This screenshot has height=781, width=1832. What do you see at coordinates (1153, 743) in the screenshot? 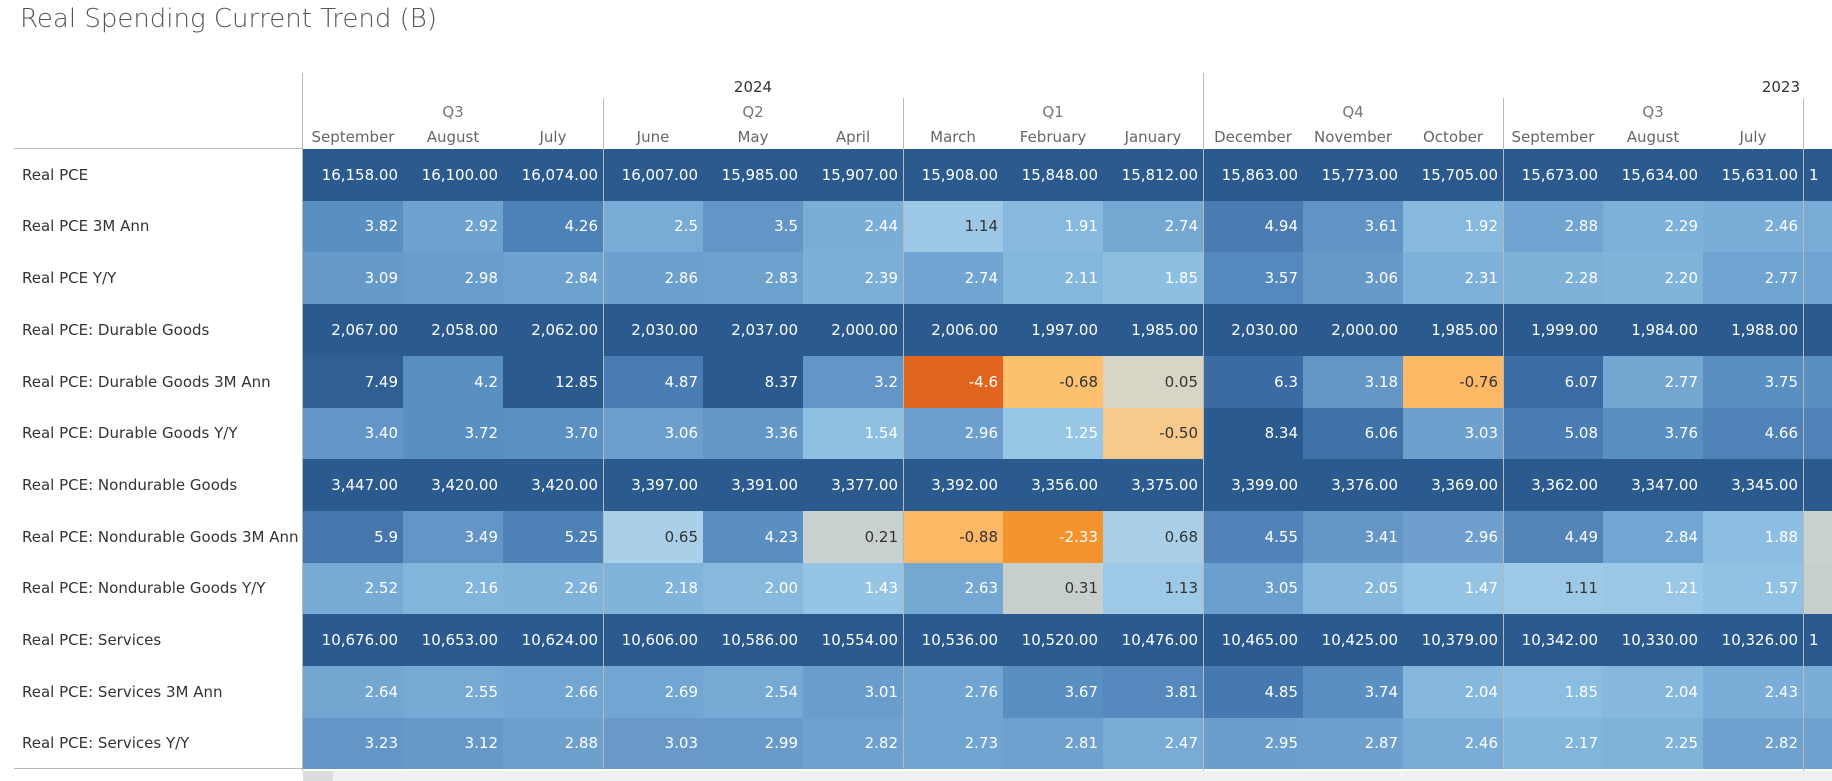
I see `table-cell: 2.47` at bounding box center [1153, 743].